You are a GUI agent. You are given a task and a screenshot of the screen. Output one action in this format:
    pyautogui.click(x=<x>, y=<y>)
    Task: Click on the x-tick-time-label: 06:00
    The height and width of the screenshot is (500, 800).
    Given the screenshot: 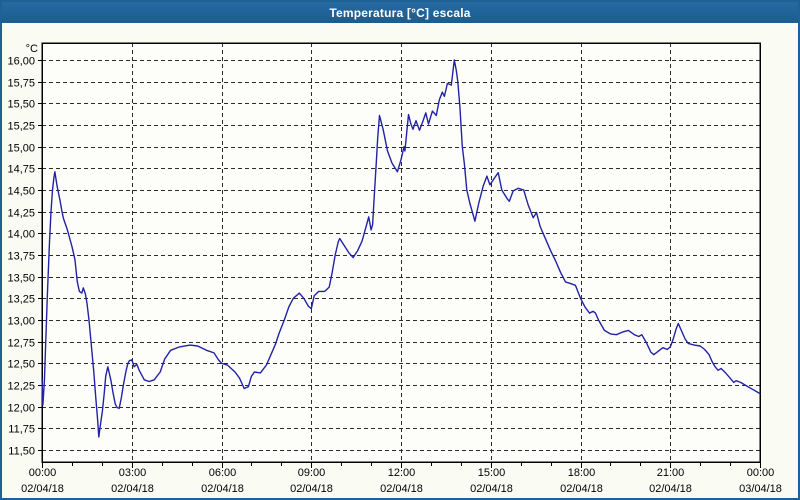 What is the action you would take?
    pyautogui.click(x=223, y=473)
    